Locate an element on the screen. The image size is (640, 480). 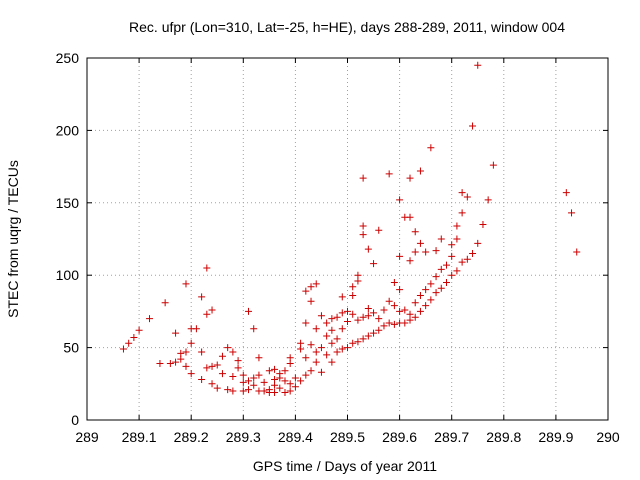
y-tick-label: 150 is located at coordinates (68, 203).